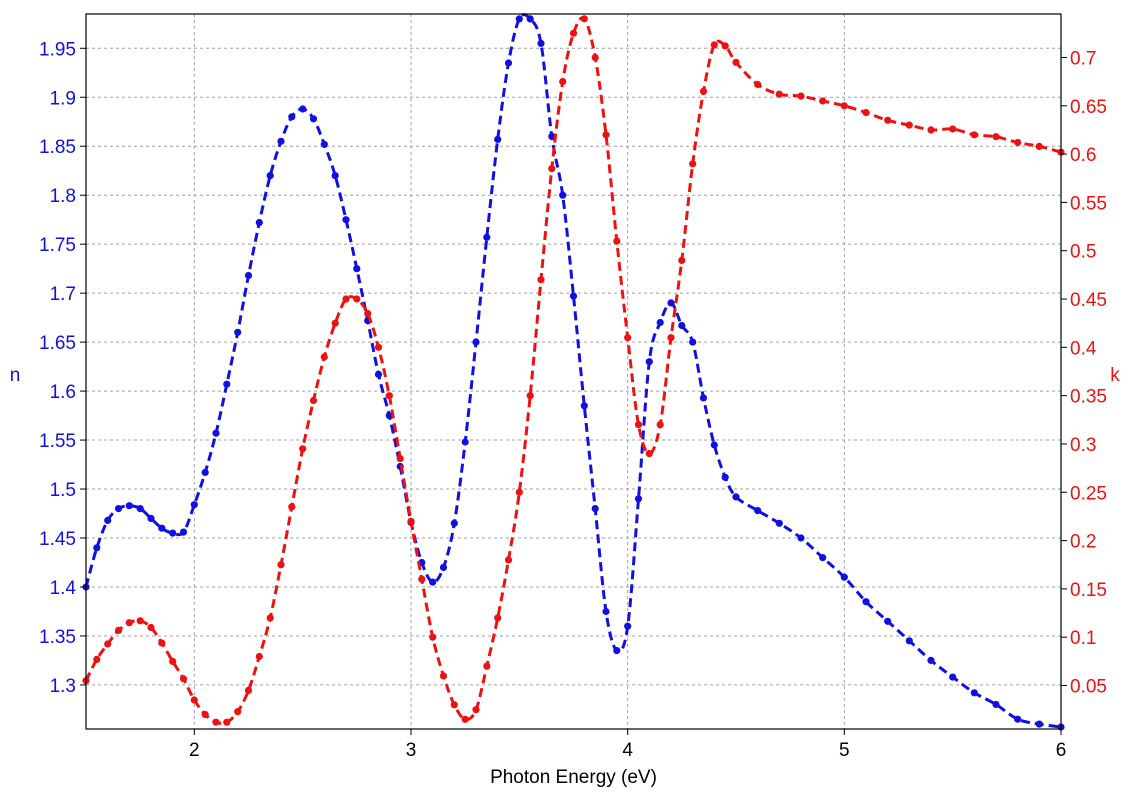 The height and width of the screenshot is (803, 1135). I want to click on right-y-tick-label: 0.05, so click(1088, 687).